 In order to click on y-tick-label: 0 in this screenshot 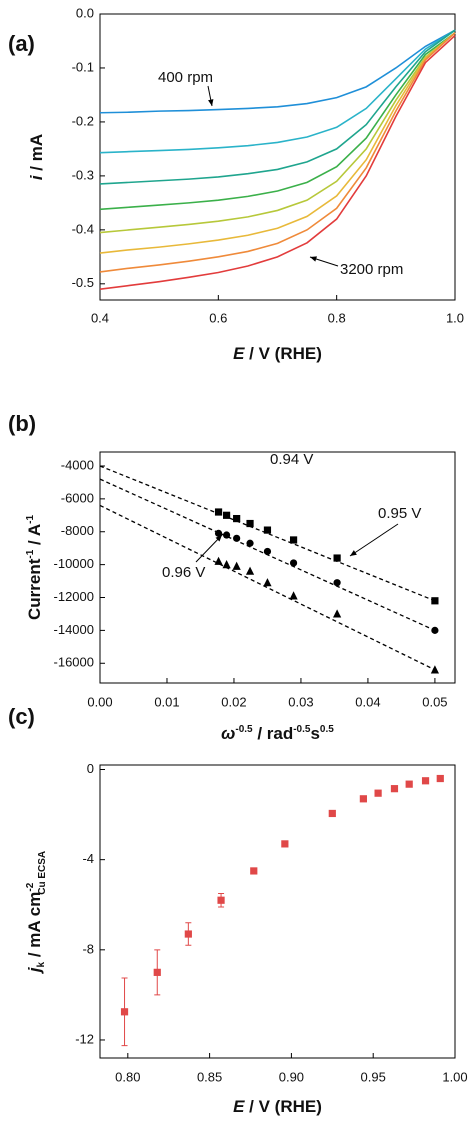, I will do `click(90, 768)`.